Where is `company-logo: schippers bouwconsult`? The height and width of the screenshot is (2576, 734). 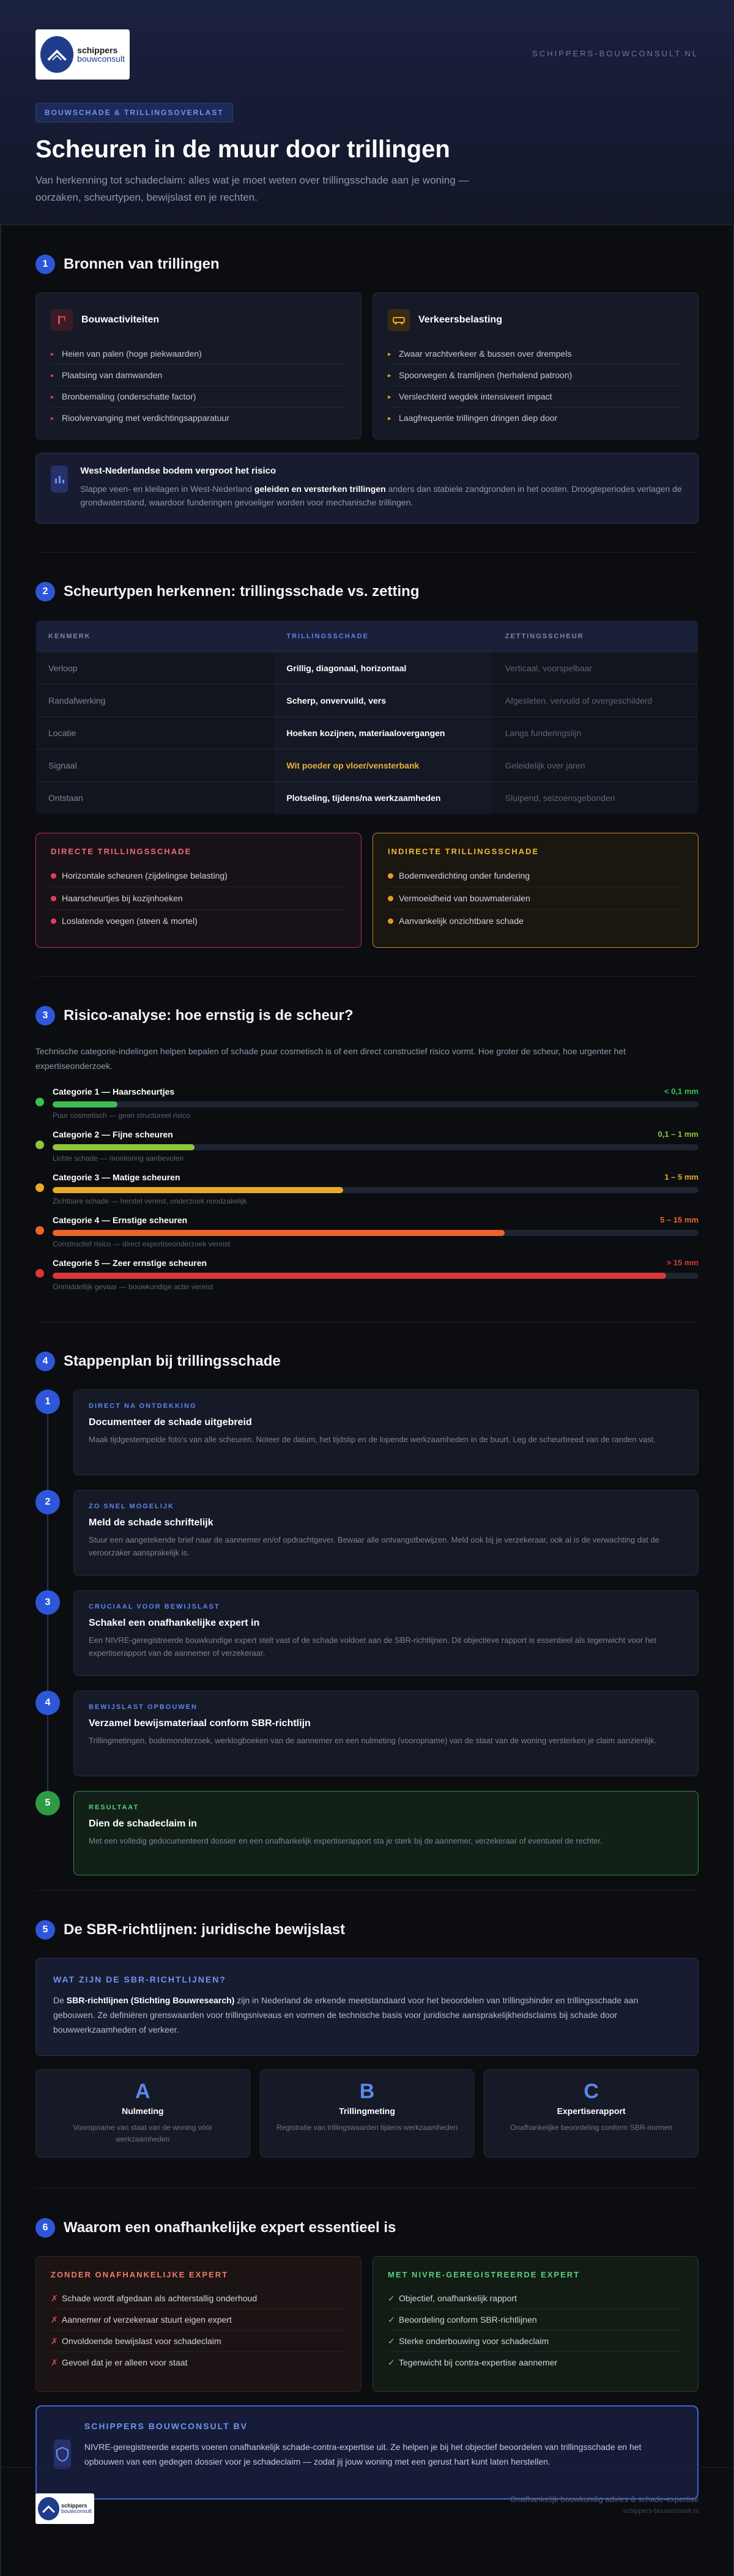 company-logo: schippers bouwconsult is located at coordinates (82, 55).